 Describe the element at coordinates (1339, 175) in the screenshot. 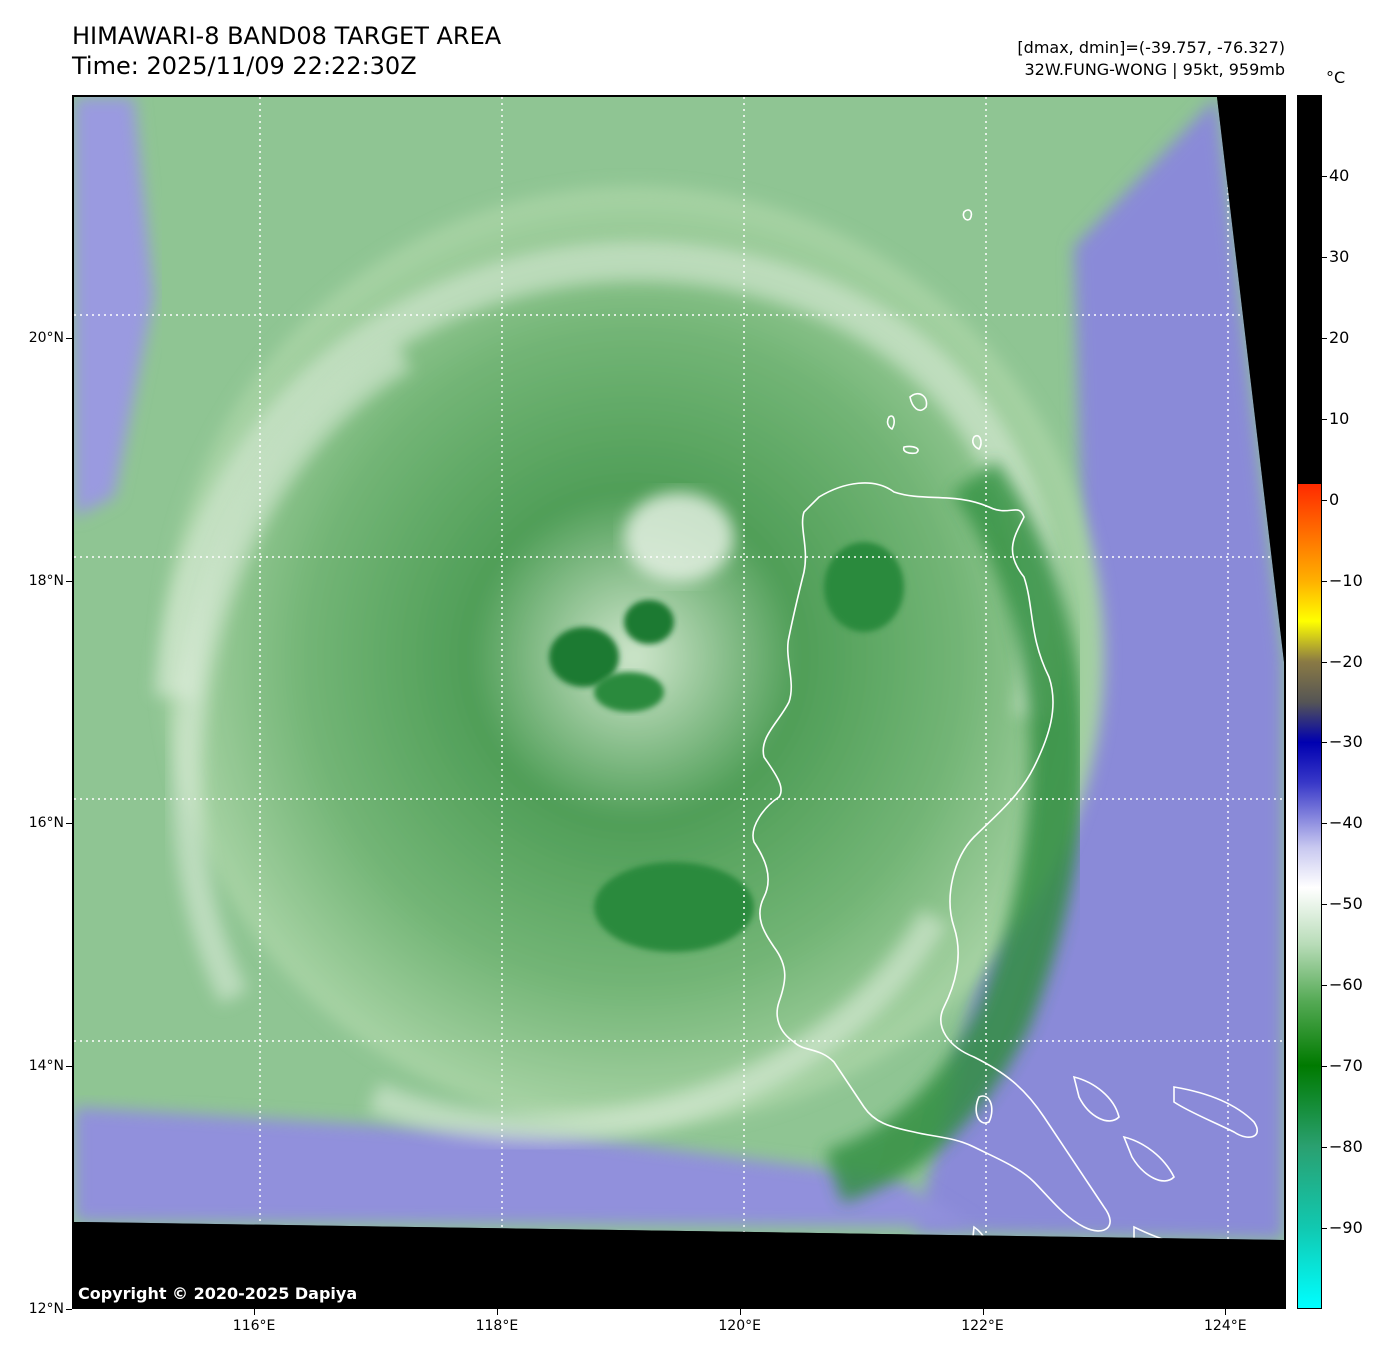

I see `colorbar-tick-label: 40` at that location.